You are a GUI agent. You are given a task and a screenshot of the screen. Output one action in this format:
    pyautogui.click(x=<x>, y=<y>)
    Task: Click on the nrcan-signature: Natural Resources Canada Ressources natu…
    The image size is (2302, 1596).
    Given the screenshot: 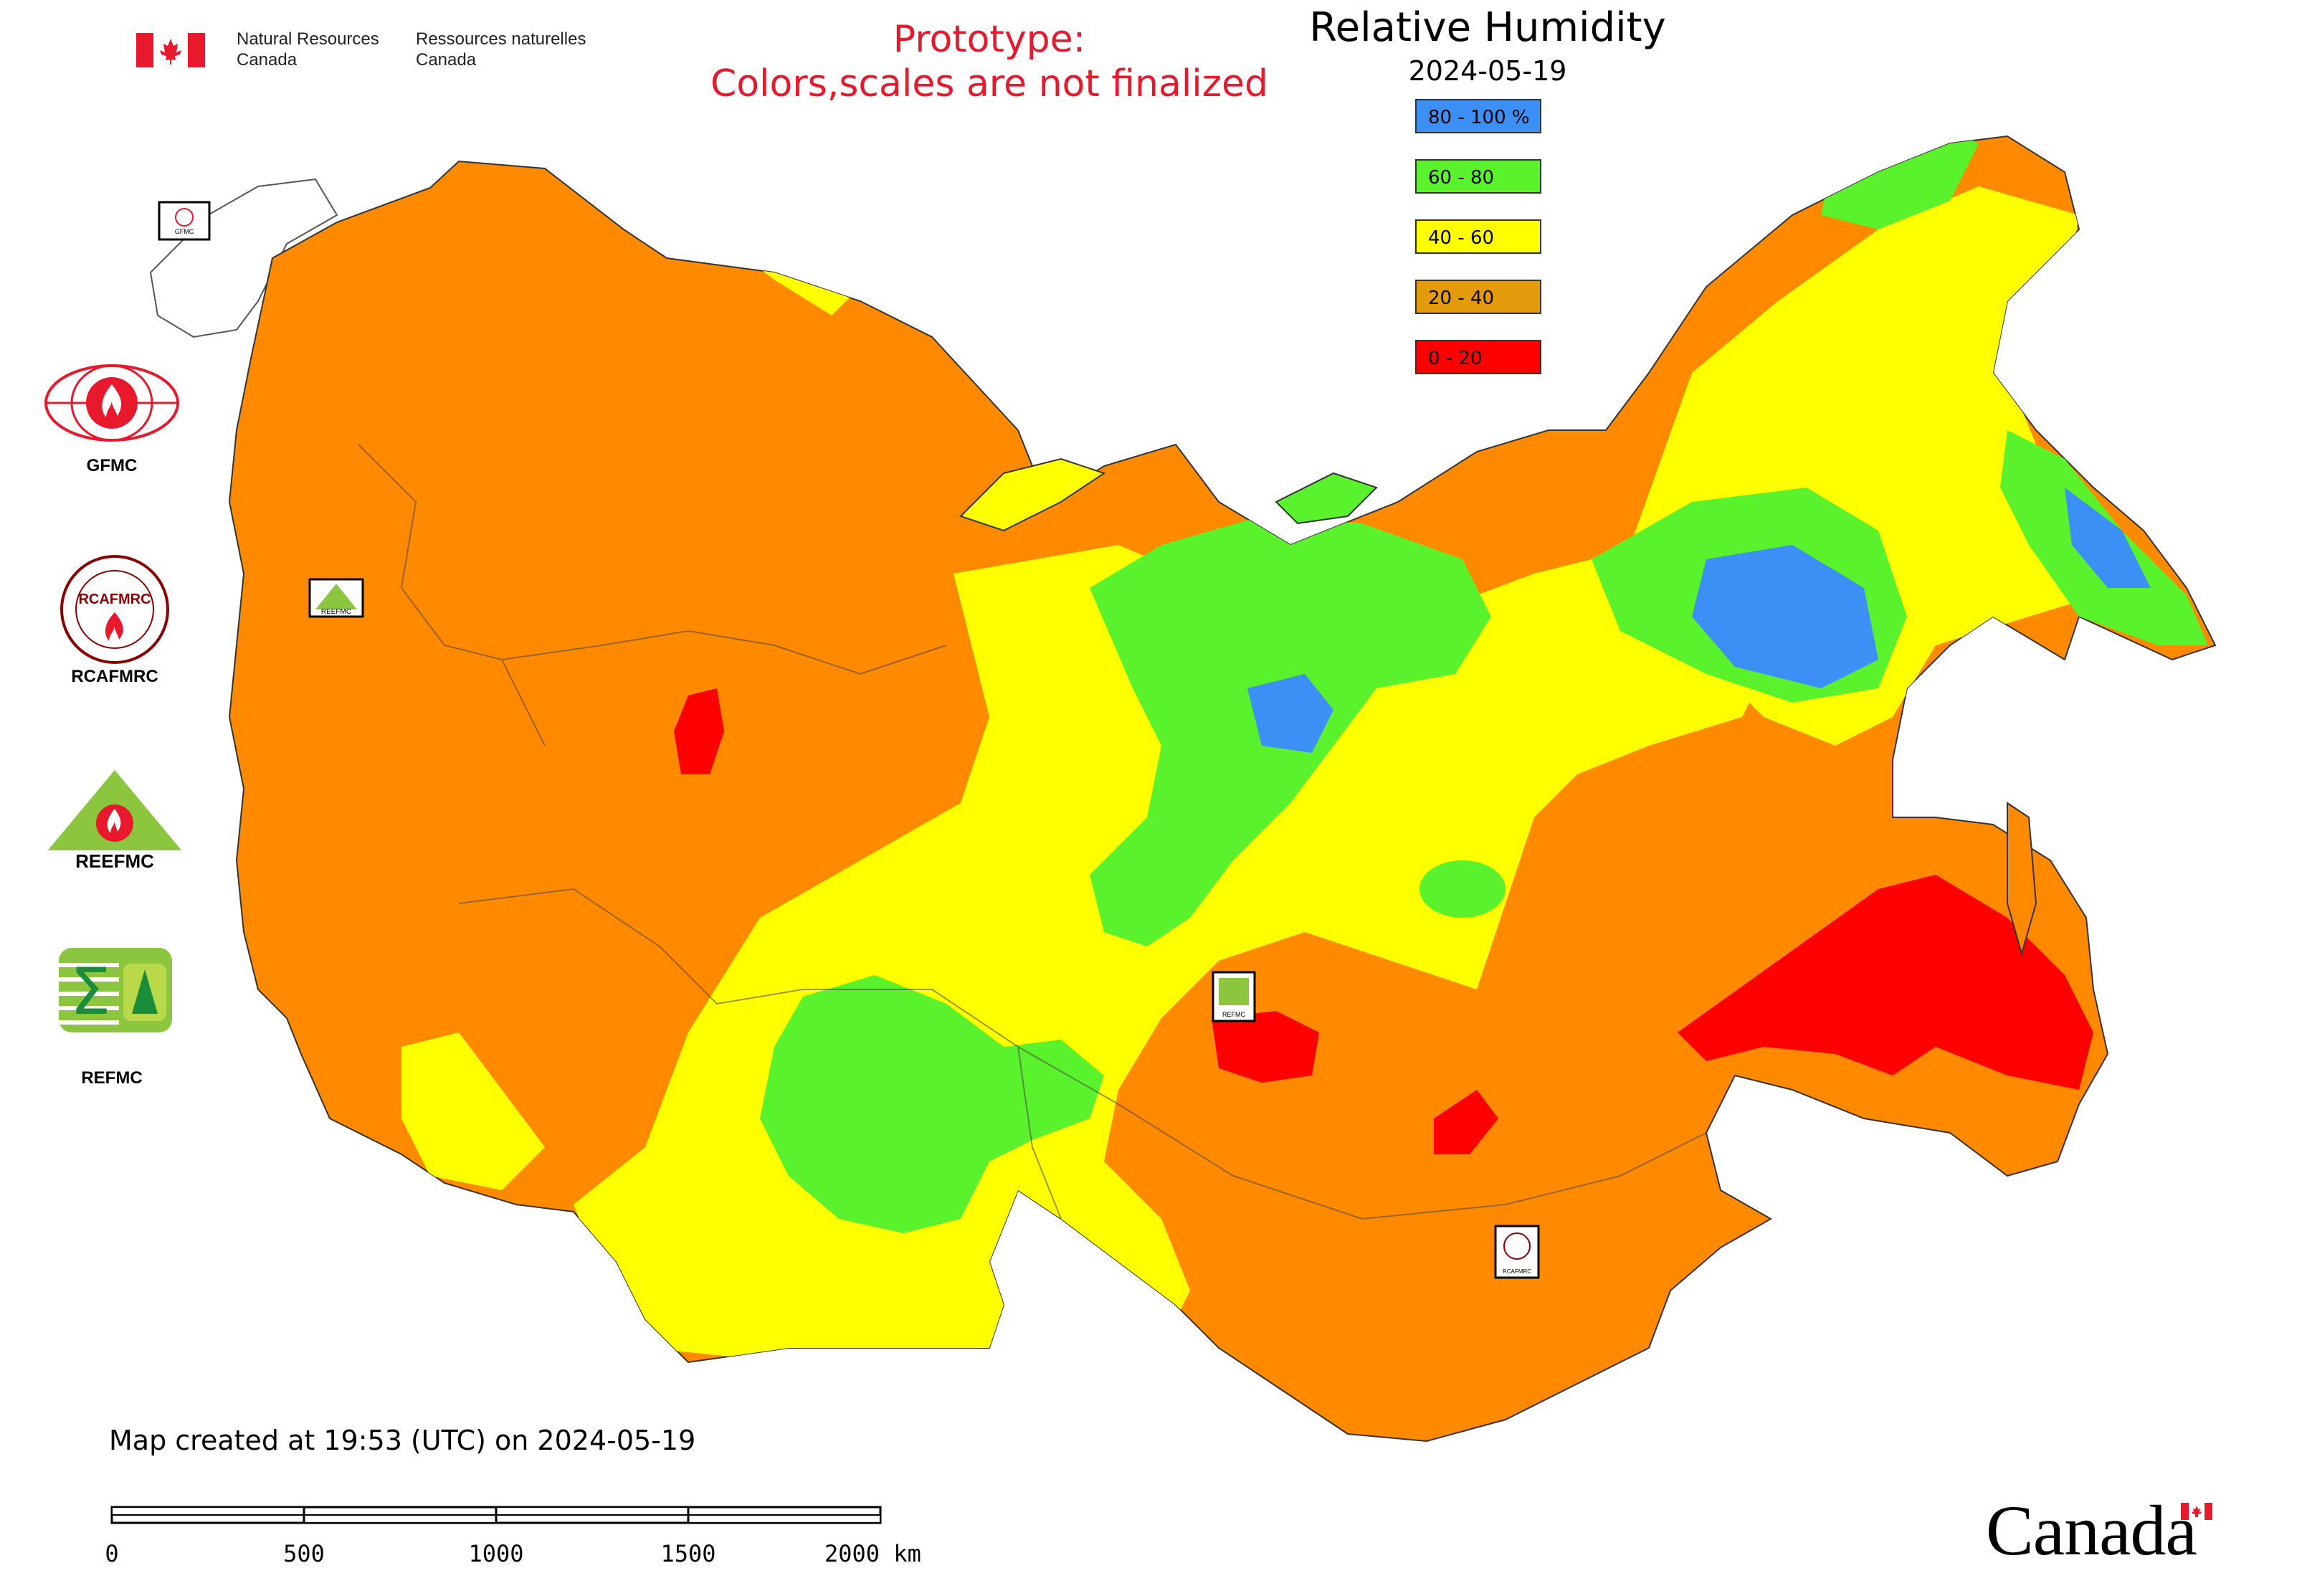 What is the action you would take?
    pyautogui.click(x=372, y=52)
    